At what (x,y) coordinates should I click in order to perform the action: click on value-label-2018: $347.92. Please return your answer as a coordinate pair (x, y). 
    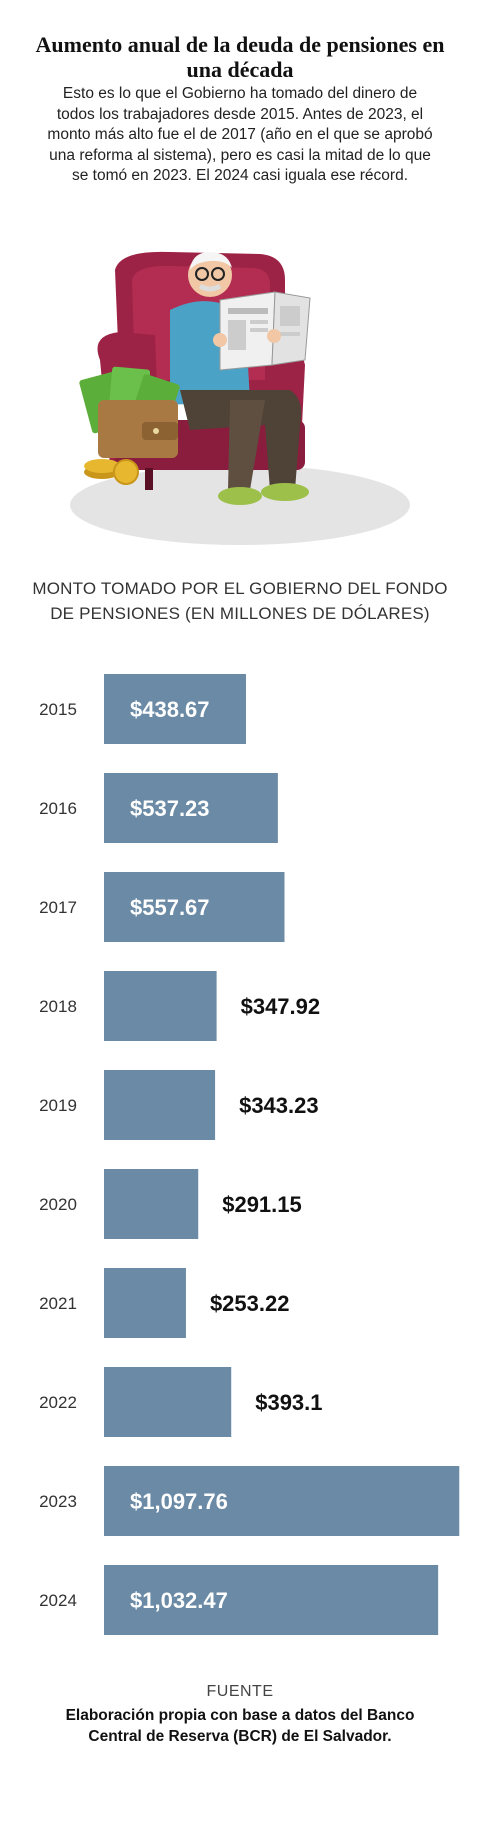
    Looking at the image, I should click on (281, 1006).